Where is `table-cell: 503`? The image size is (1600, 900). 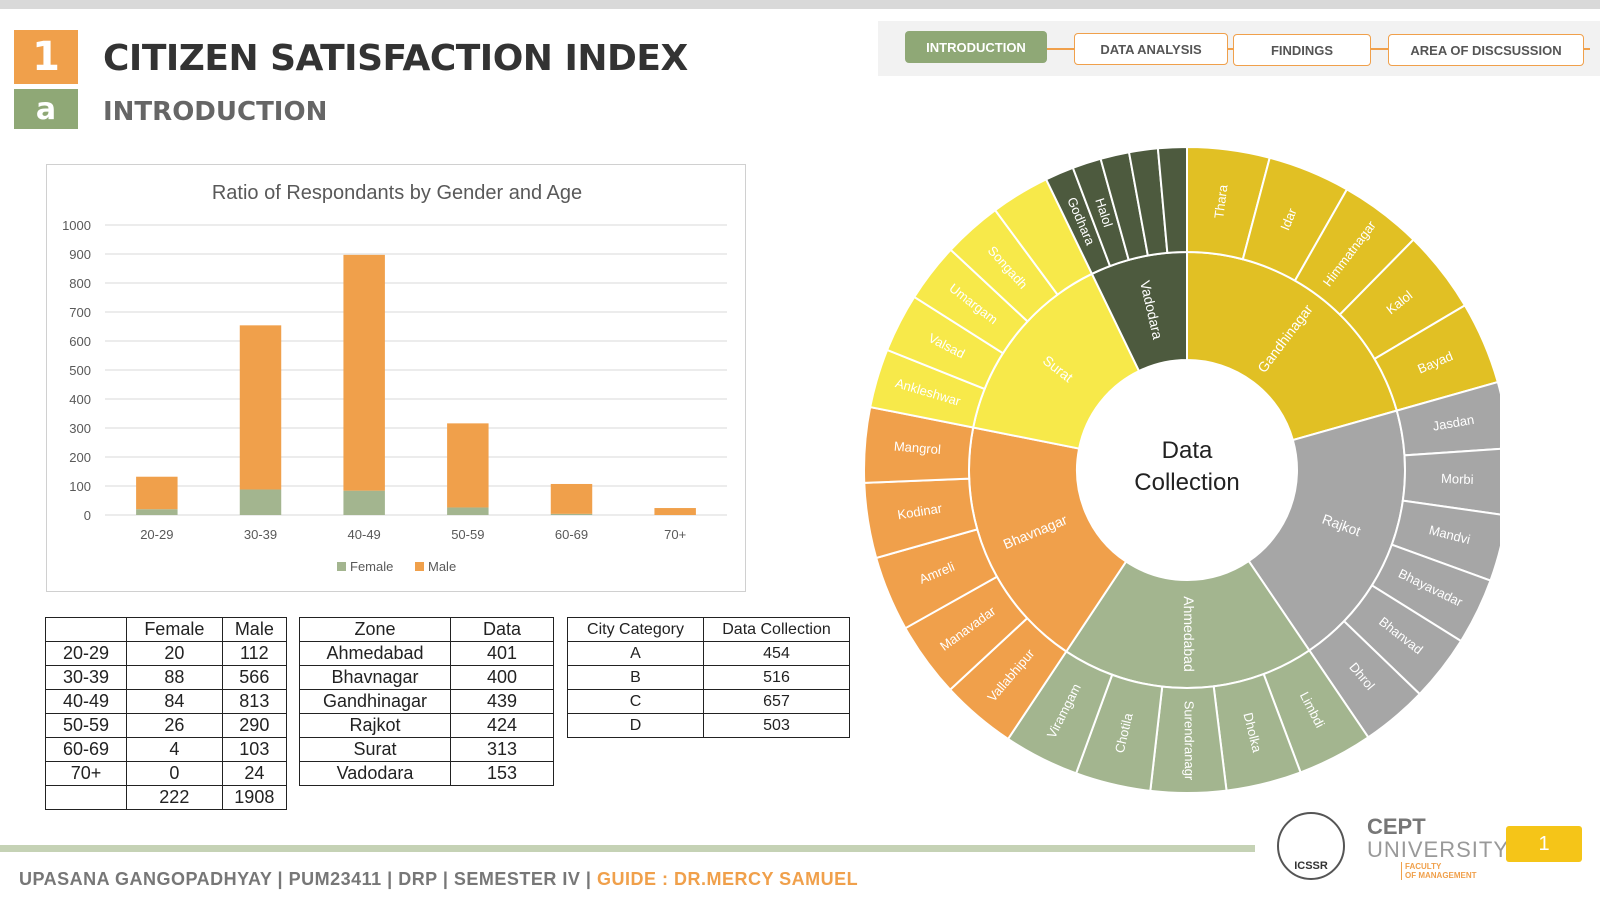 table-cell: 503 is located at coordinates (776, 725).